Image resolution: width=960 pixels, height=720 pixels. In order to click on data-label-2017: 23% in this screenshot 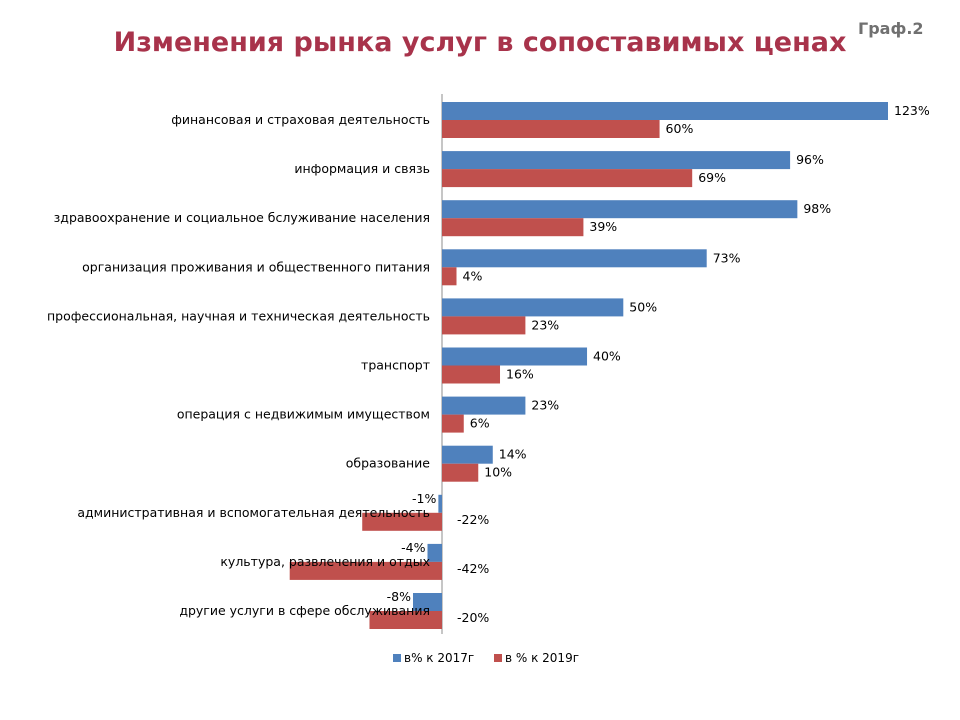, I will do `click(545, 405)`.